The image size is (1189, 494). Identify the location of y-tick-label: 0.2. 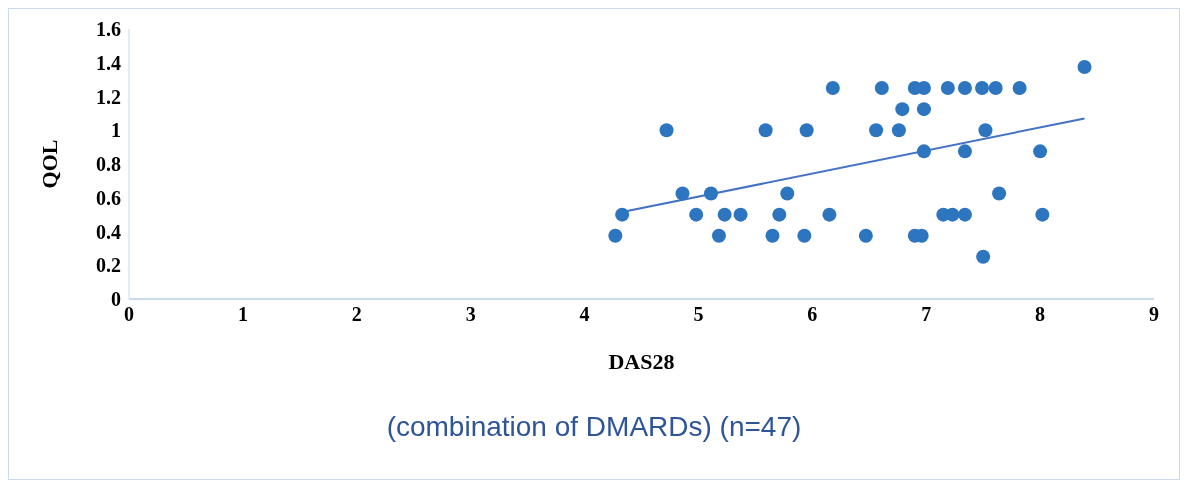
(108, 265).